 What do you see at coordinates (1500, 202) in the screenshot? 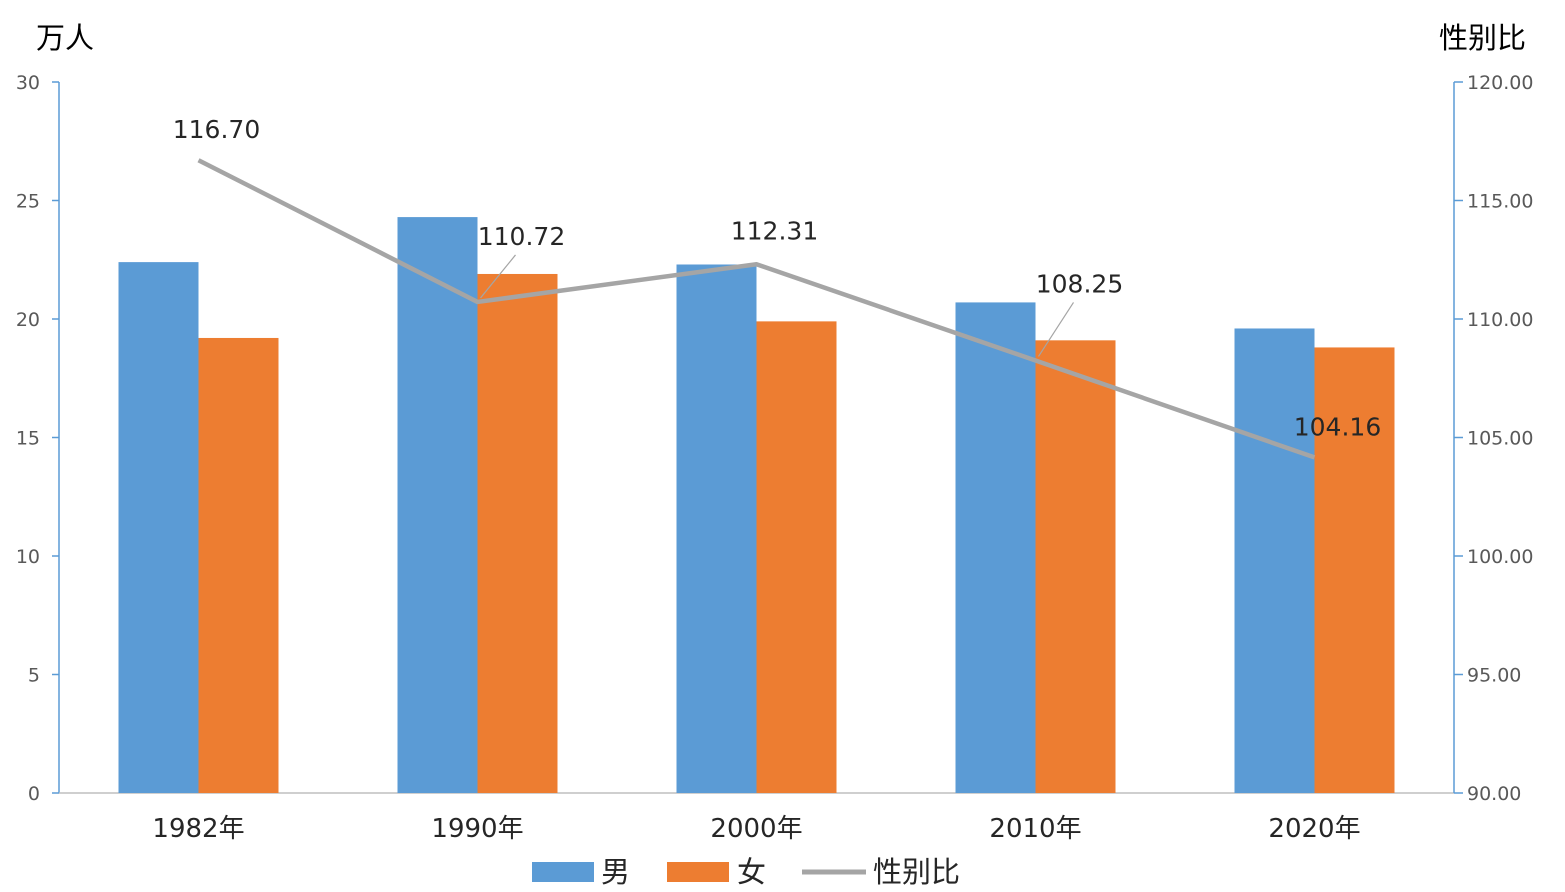
I see `right-tick-label: 115.00` at bounding box center [1500, 202].